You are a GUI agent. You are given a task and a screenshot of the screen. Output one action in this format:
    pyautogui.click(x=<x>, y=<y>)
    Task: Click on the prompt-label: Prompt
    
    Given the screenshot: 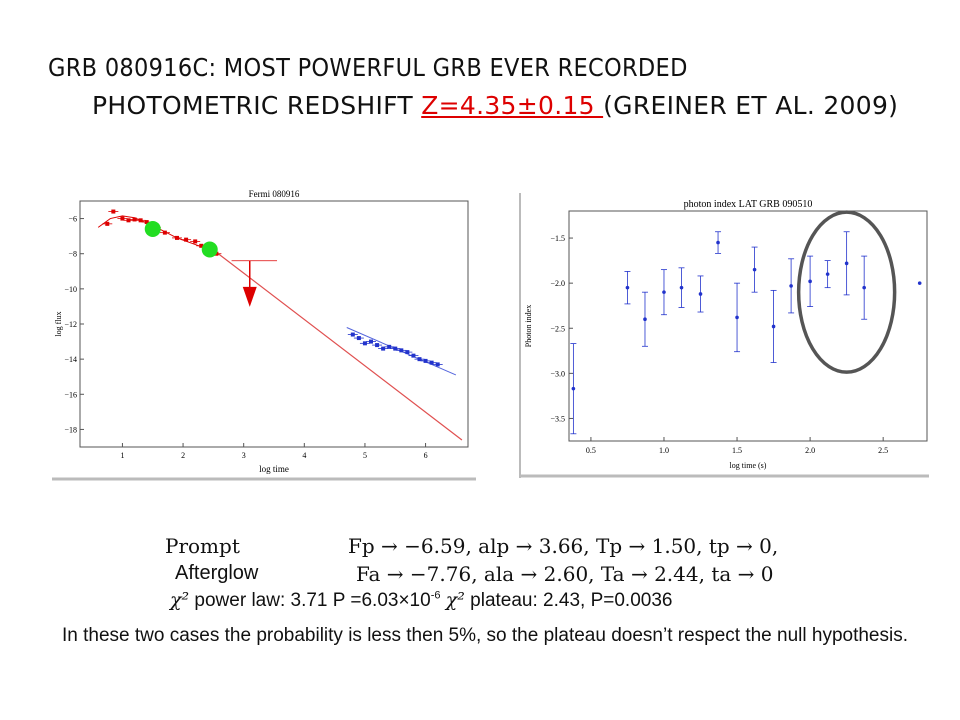 What is the action you would take?
    pyautogui.click(x=202, y=546)
    